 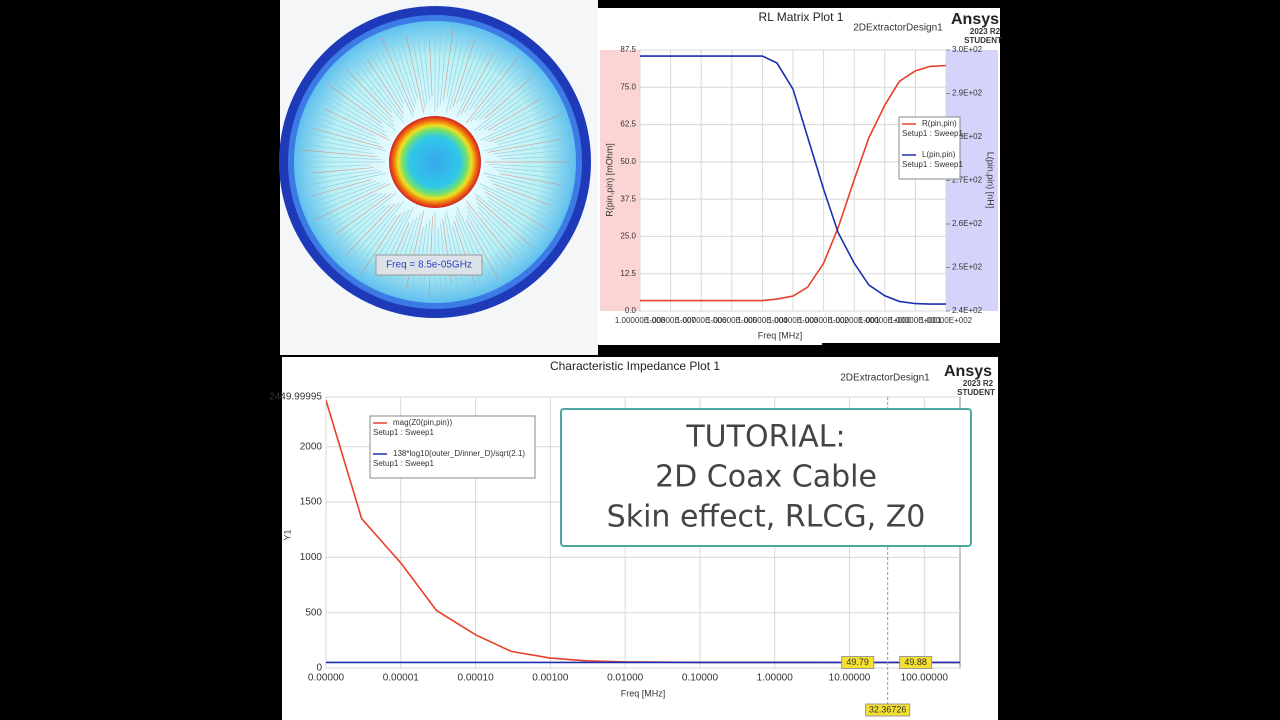 What do you see at coordinates (780, 335) in the screenshot?
I see `x-axis-label: Freq [MHz]` at bounding box center [780, 335].